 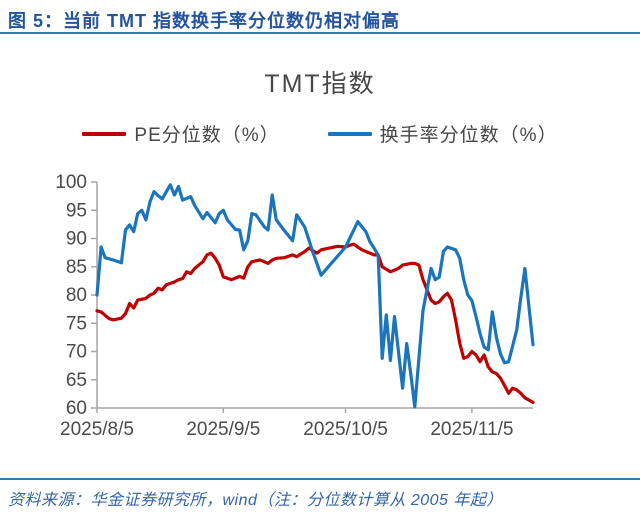 What do you see at coordinates (255, 500) in the screenshot?
I see `source-note: 资料来源：华金证券研究所，wind（注：分位数计算从 2005 年起）` at bounding box center [255, 500].